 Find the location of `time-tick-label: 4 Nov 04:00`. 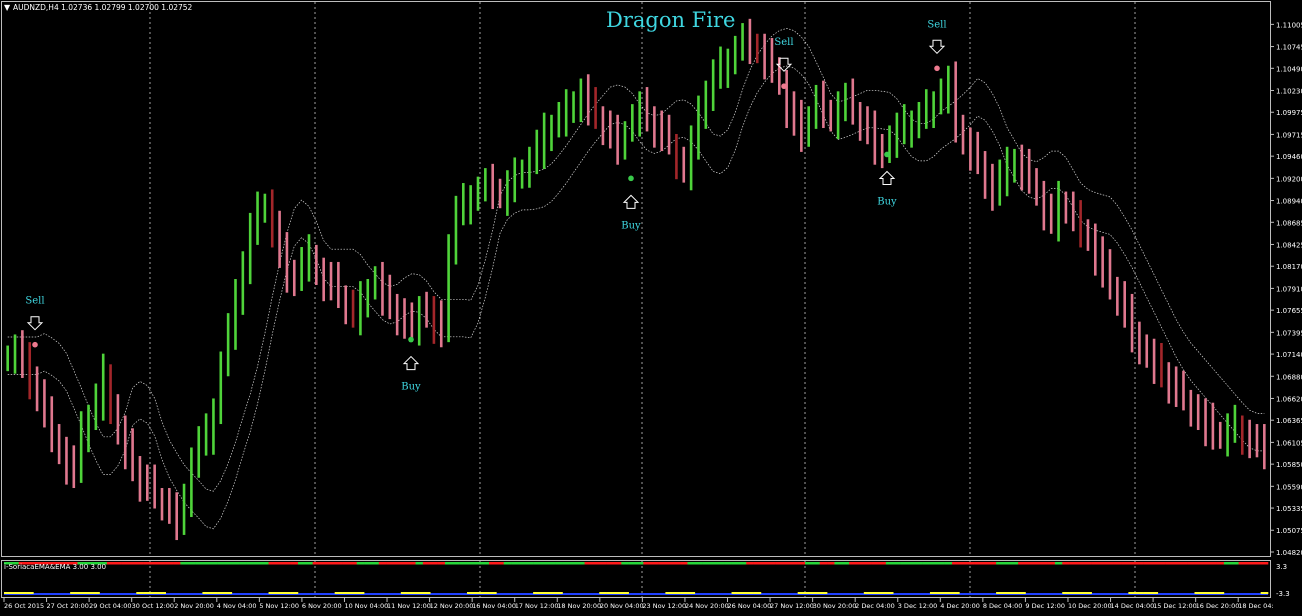

time-tick-label: 4 Nov 04:00 is located at coordinates (237, 606).